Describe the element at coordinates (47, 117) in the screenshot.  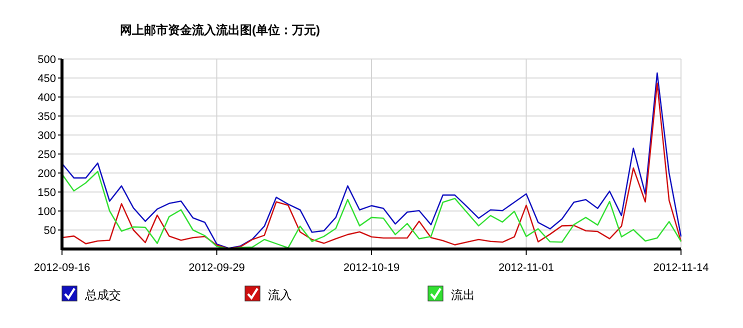
I see `y-tick-label: 350` at that location.